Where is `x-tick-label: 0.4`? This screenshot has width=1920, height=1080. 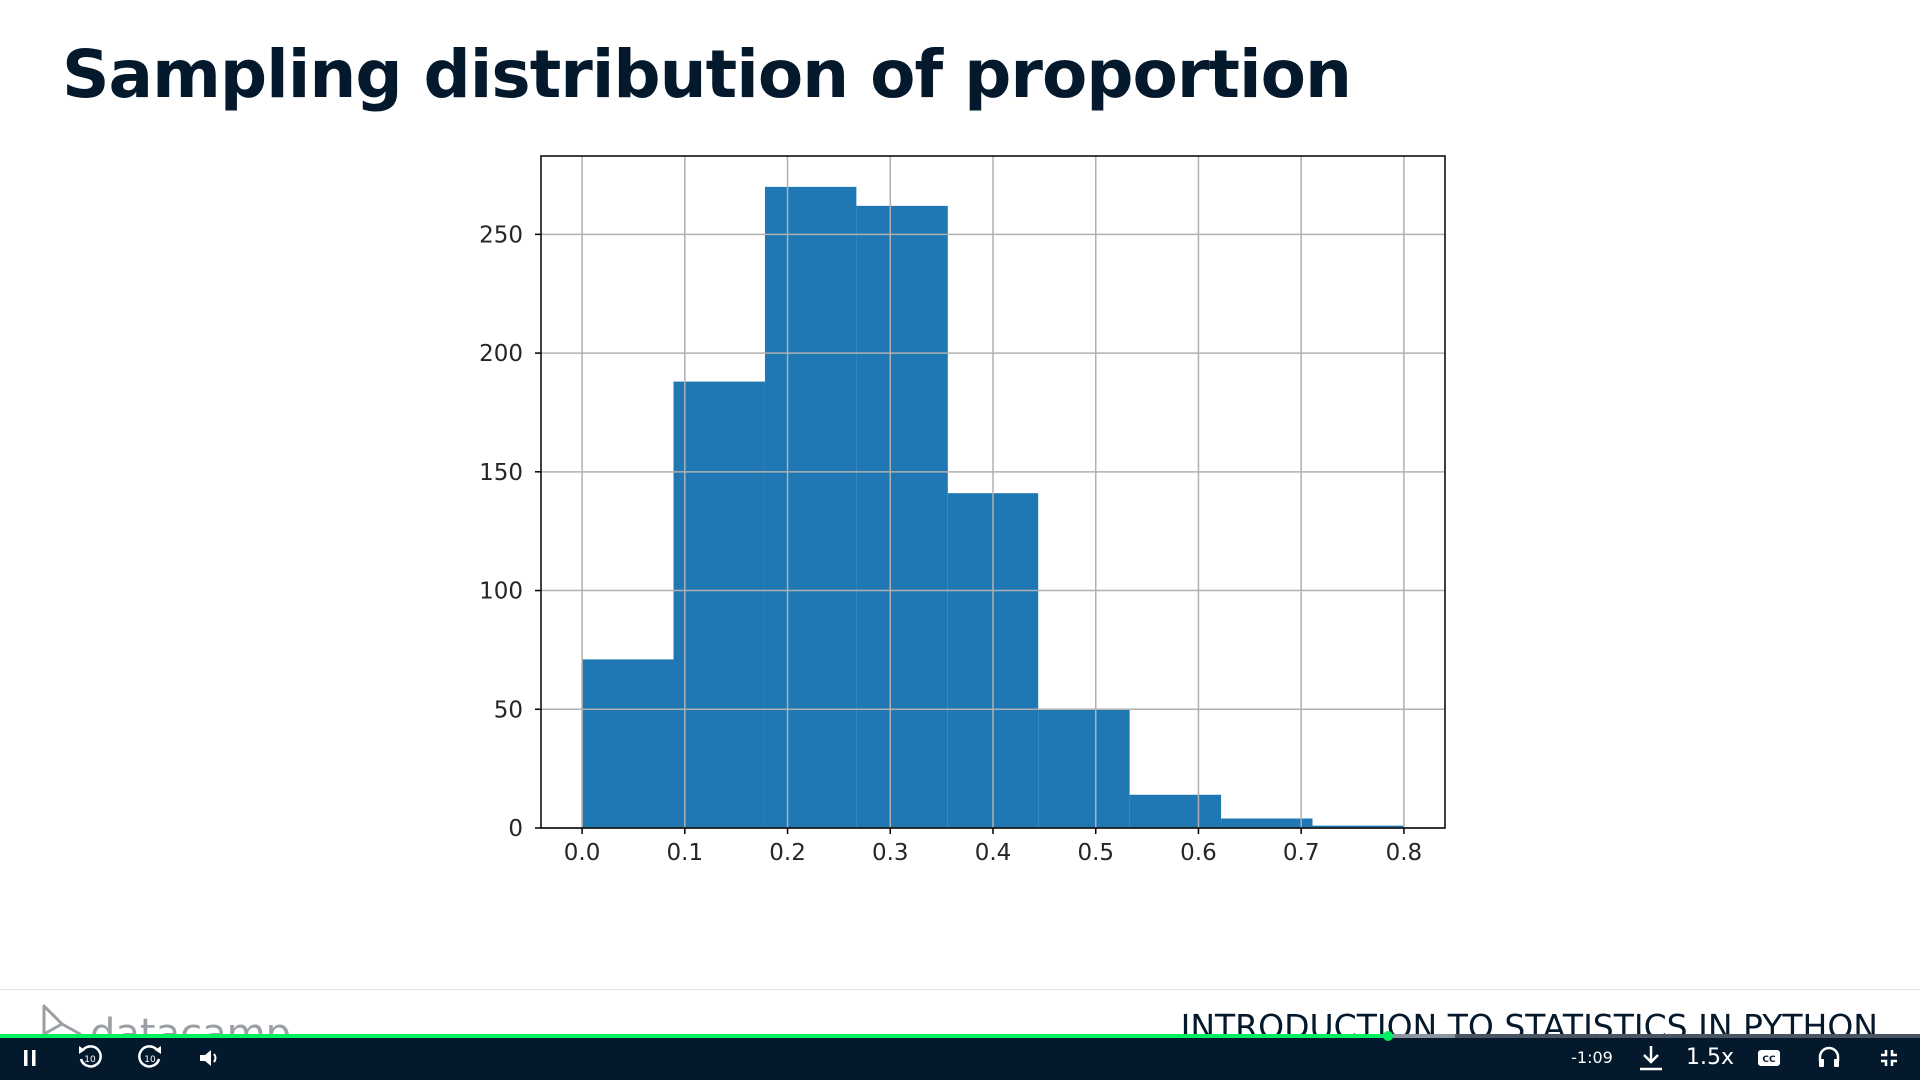 x-tick-label: 0.4 is located at coordinates (993, 853).